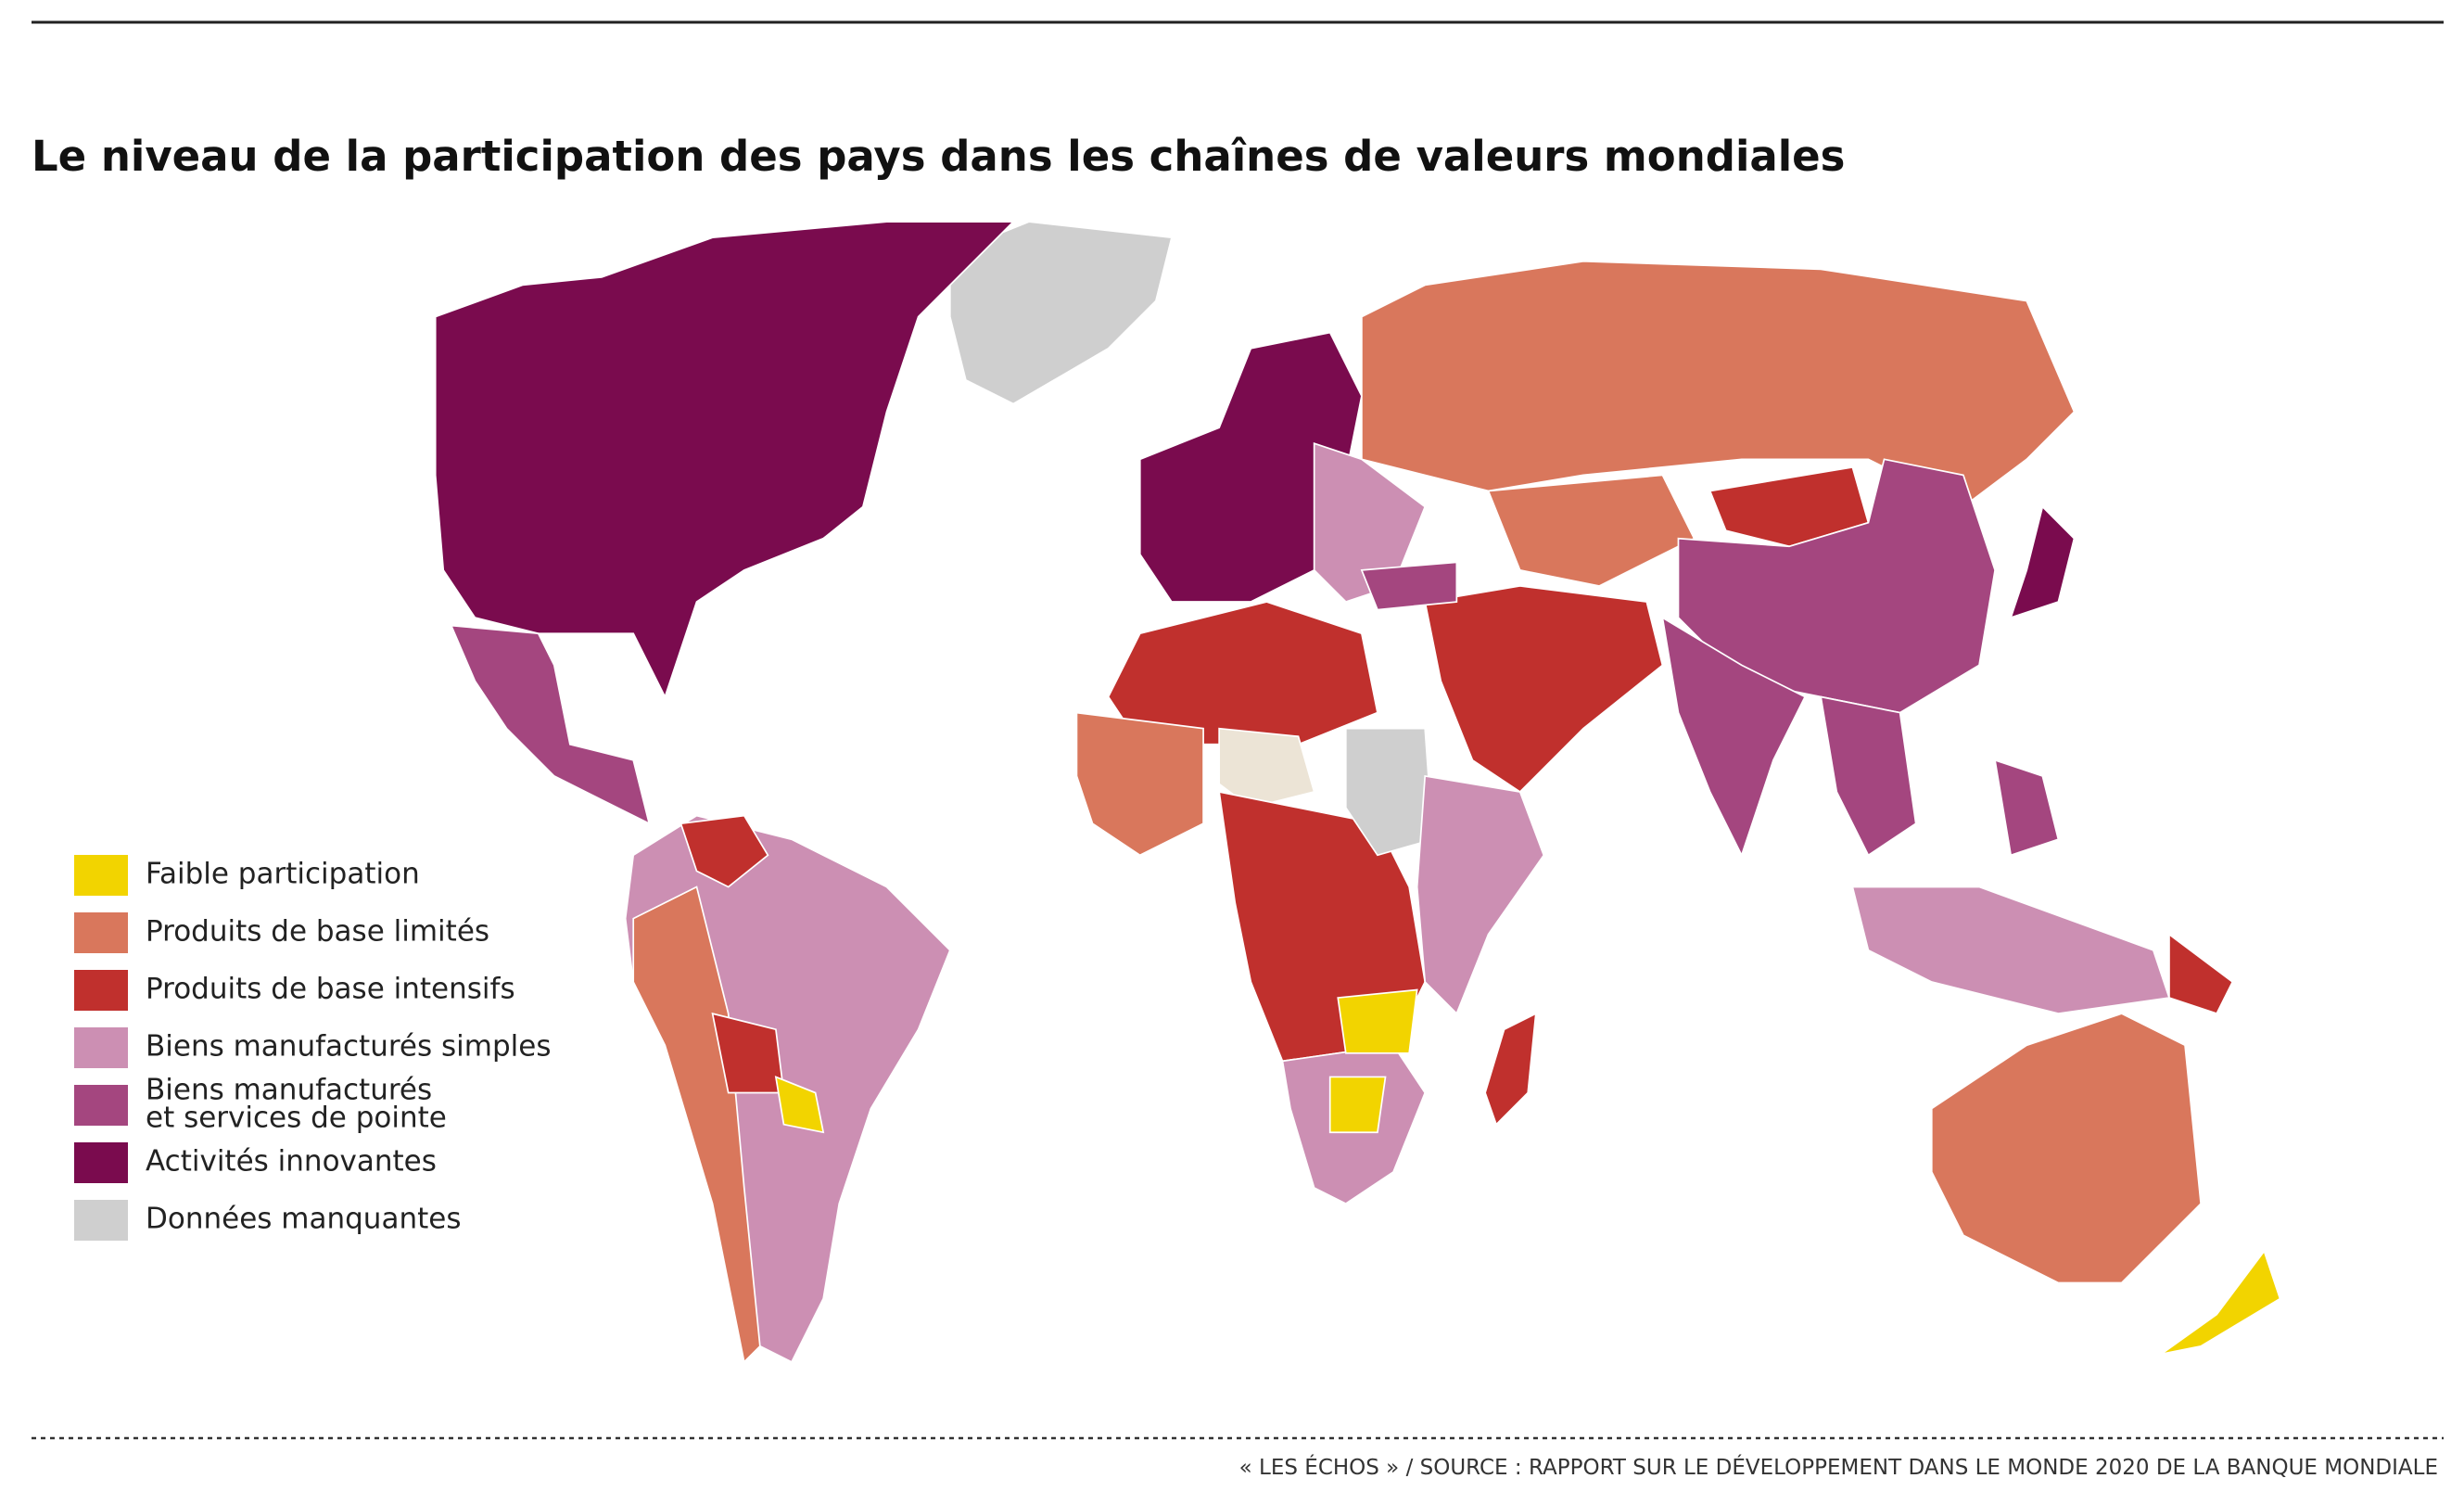 This screenshot has width=2464, height=1491. Describe the element at coordinates (289, 1090) in the screenshot. I see `legend-label: Biens manufacturés` at that location.